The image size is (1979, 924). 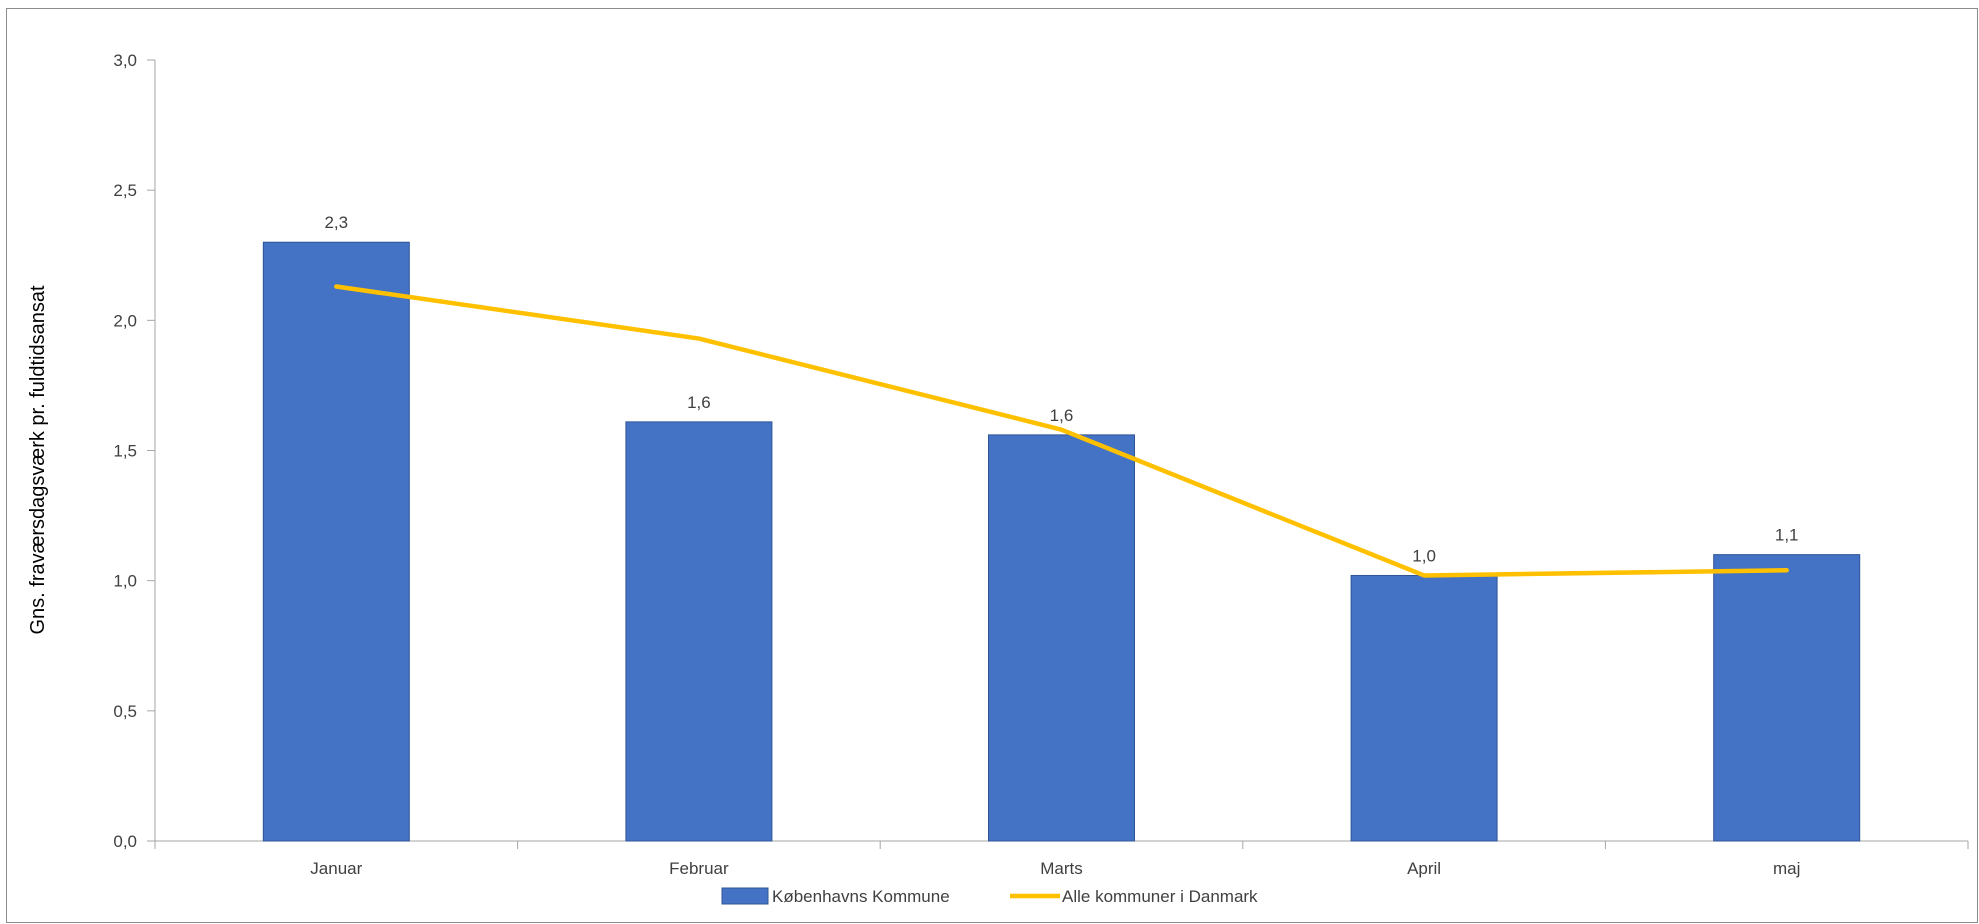 What do you see at coordinates (38, 459) in the screenshot?
I see `y-axis-title: Gns. fraværsdagsværk pr. fuldtidsansat` at bounding box center [38, 459].